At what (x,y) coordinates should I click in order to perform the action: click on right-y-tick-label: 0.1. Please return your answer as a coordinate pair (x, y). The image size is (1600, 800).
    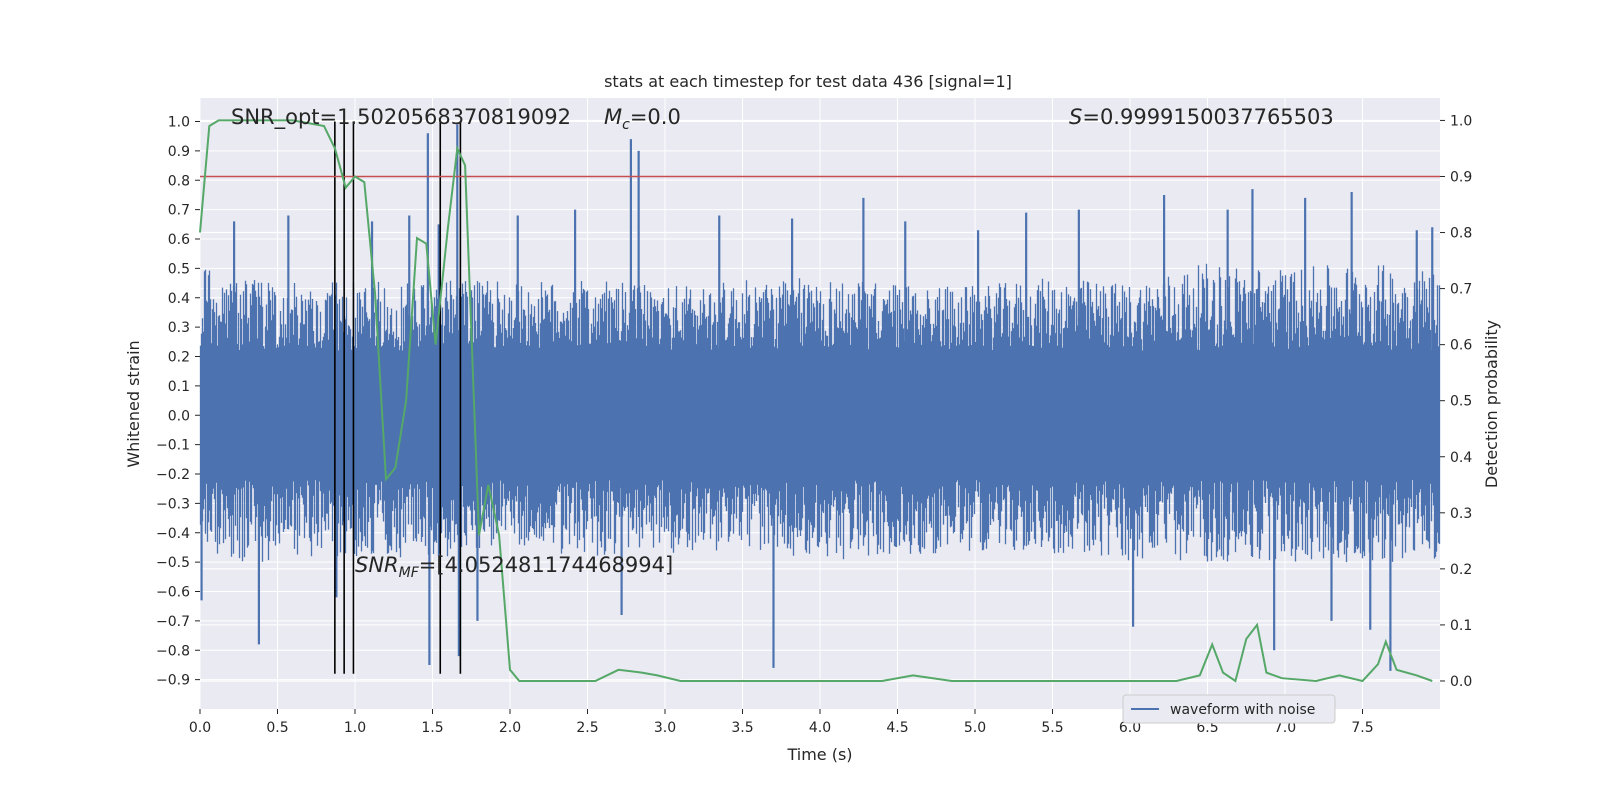
    Looking at the image, I should click on (1461, 626).